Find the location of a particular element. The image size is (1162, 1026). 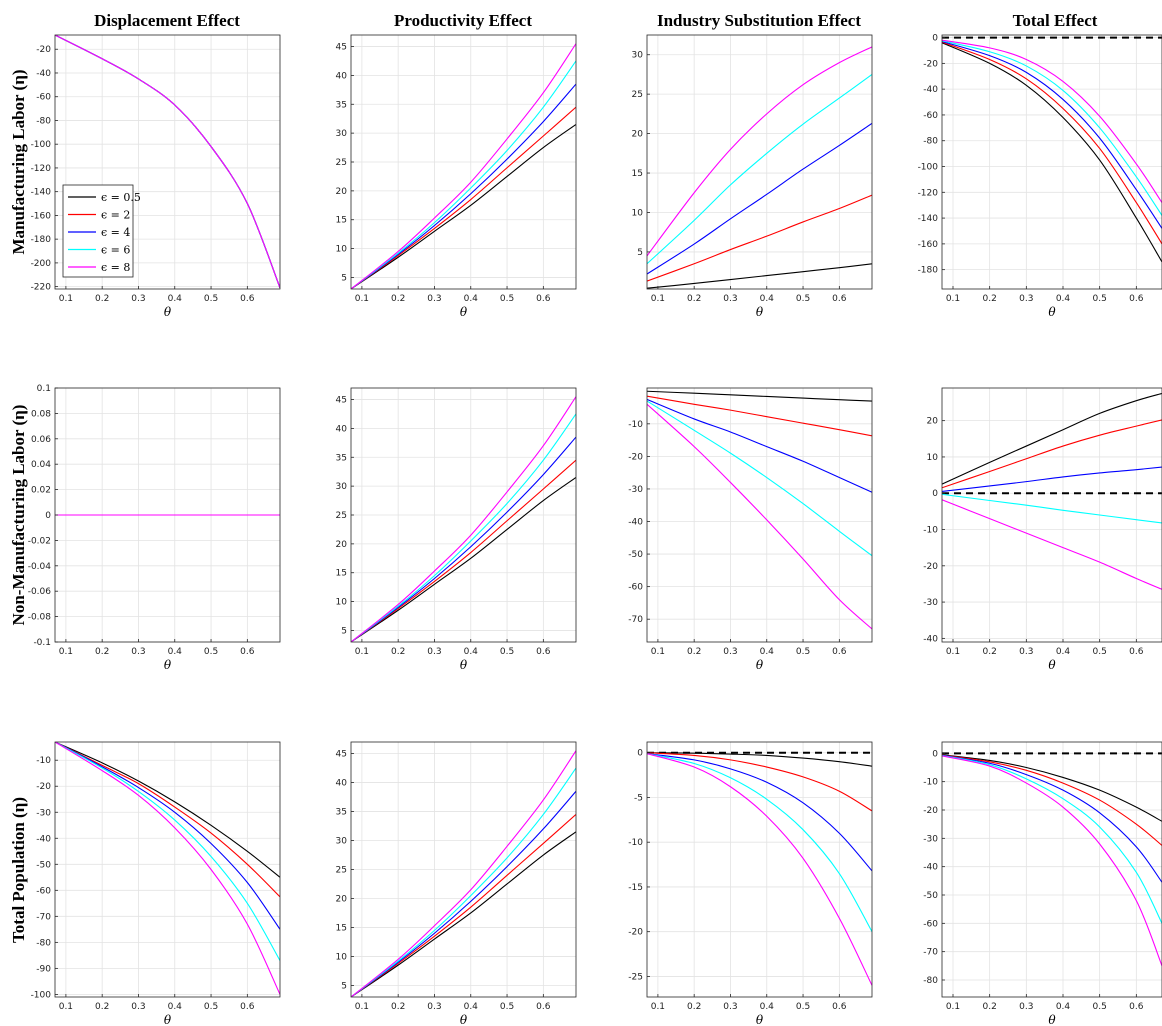

plot-area is located at coordinates (759, 869).